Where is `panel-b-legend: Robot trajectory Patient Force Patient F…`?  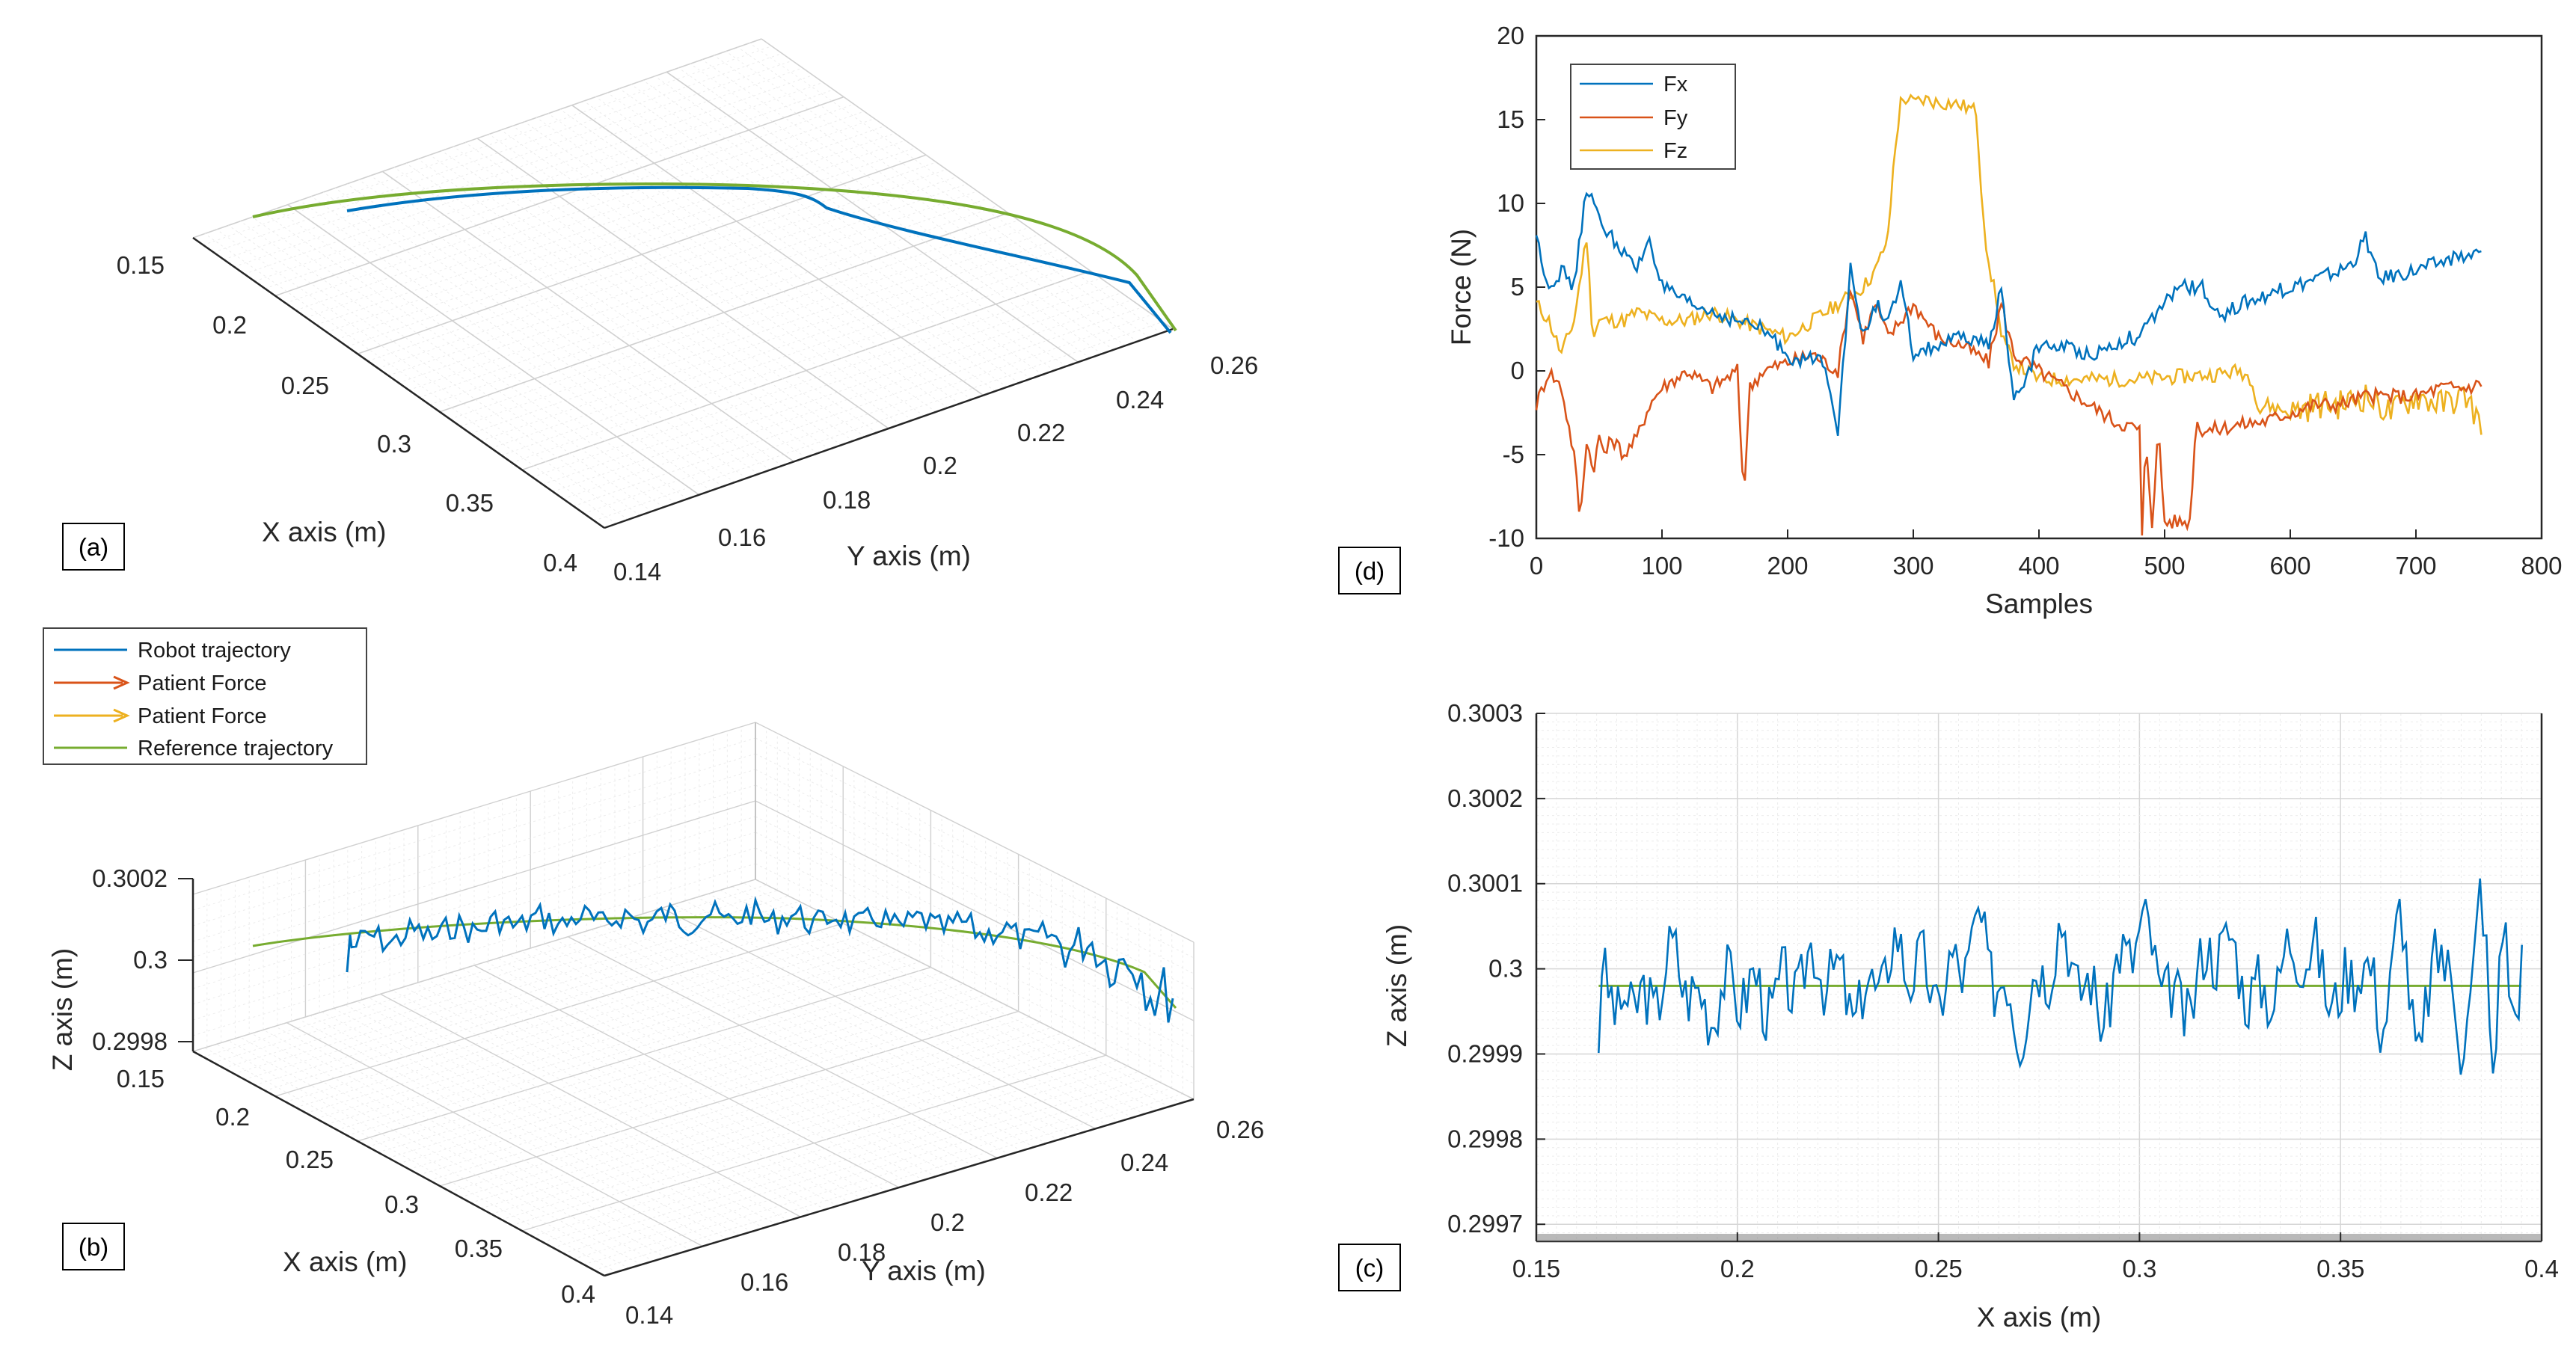 panel-b-legend: Robot trajectory Patient Force Patient F… is located at coordinates (205, 696).